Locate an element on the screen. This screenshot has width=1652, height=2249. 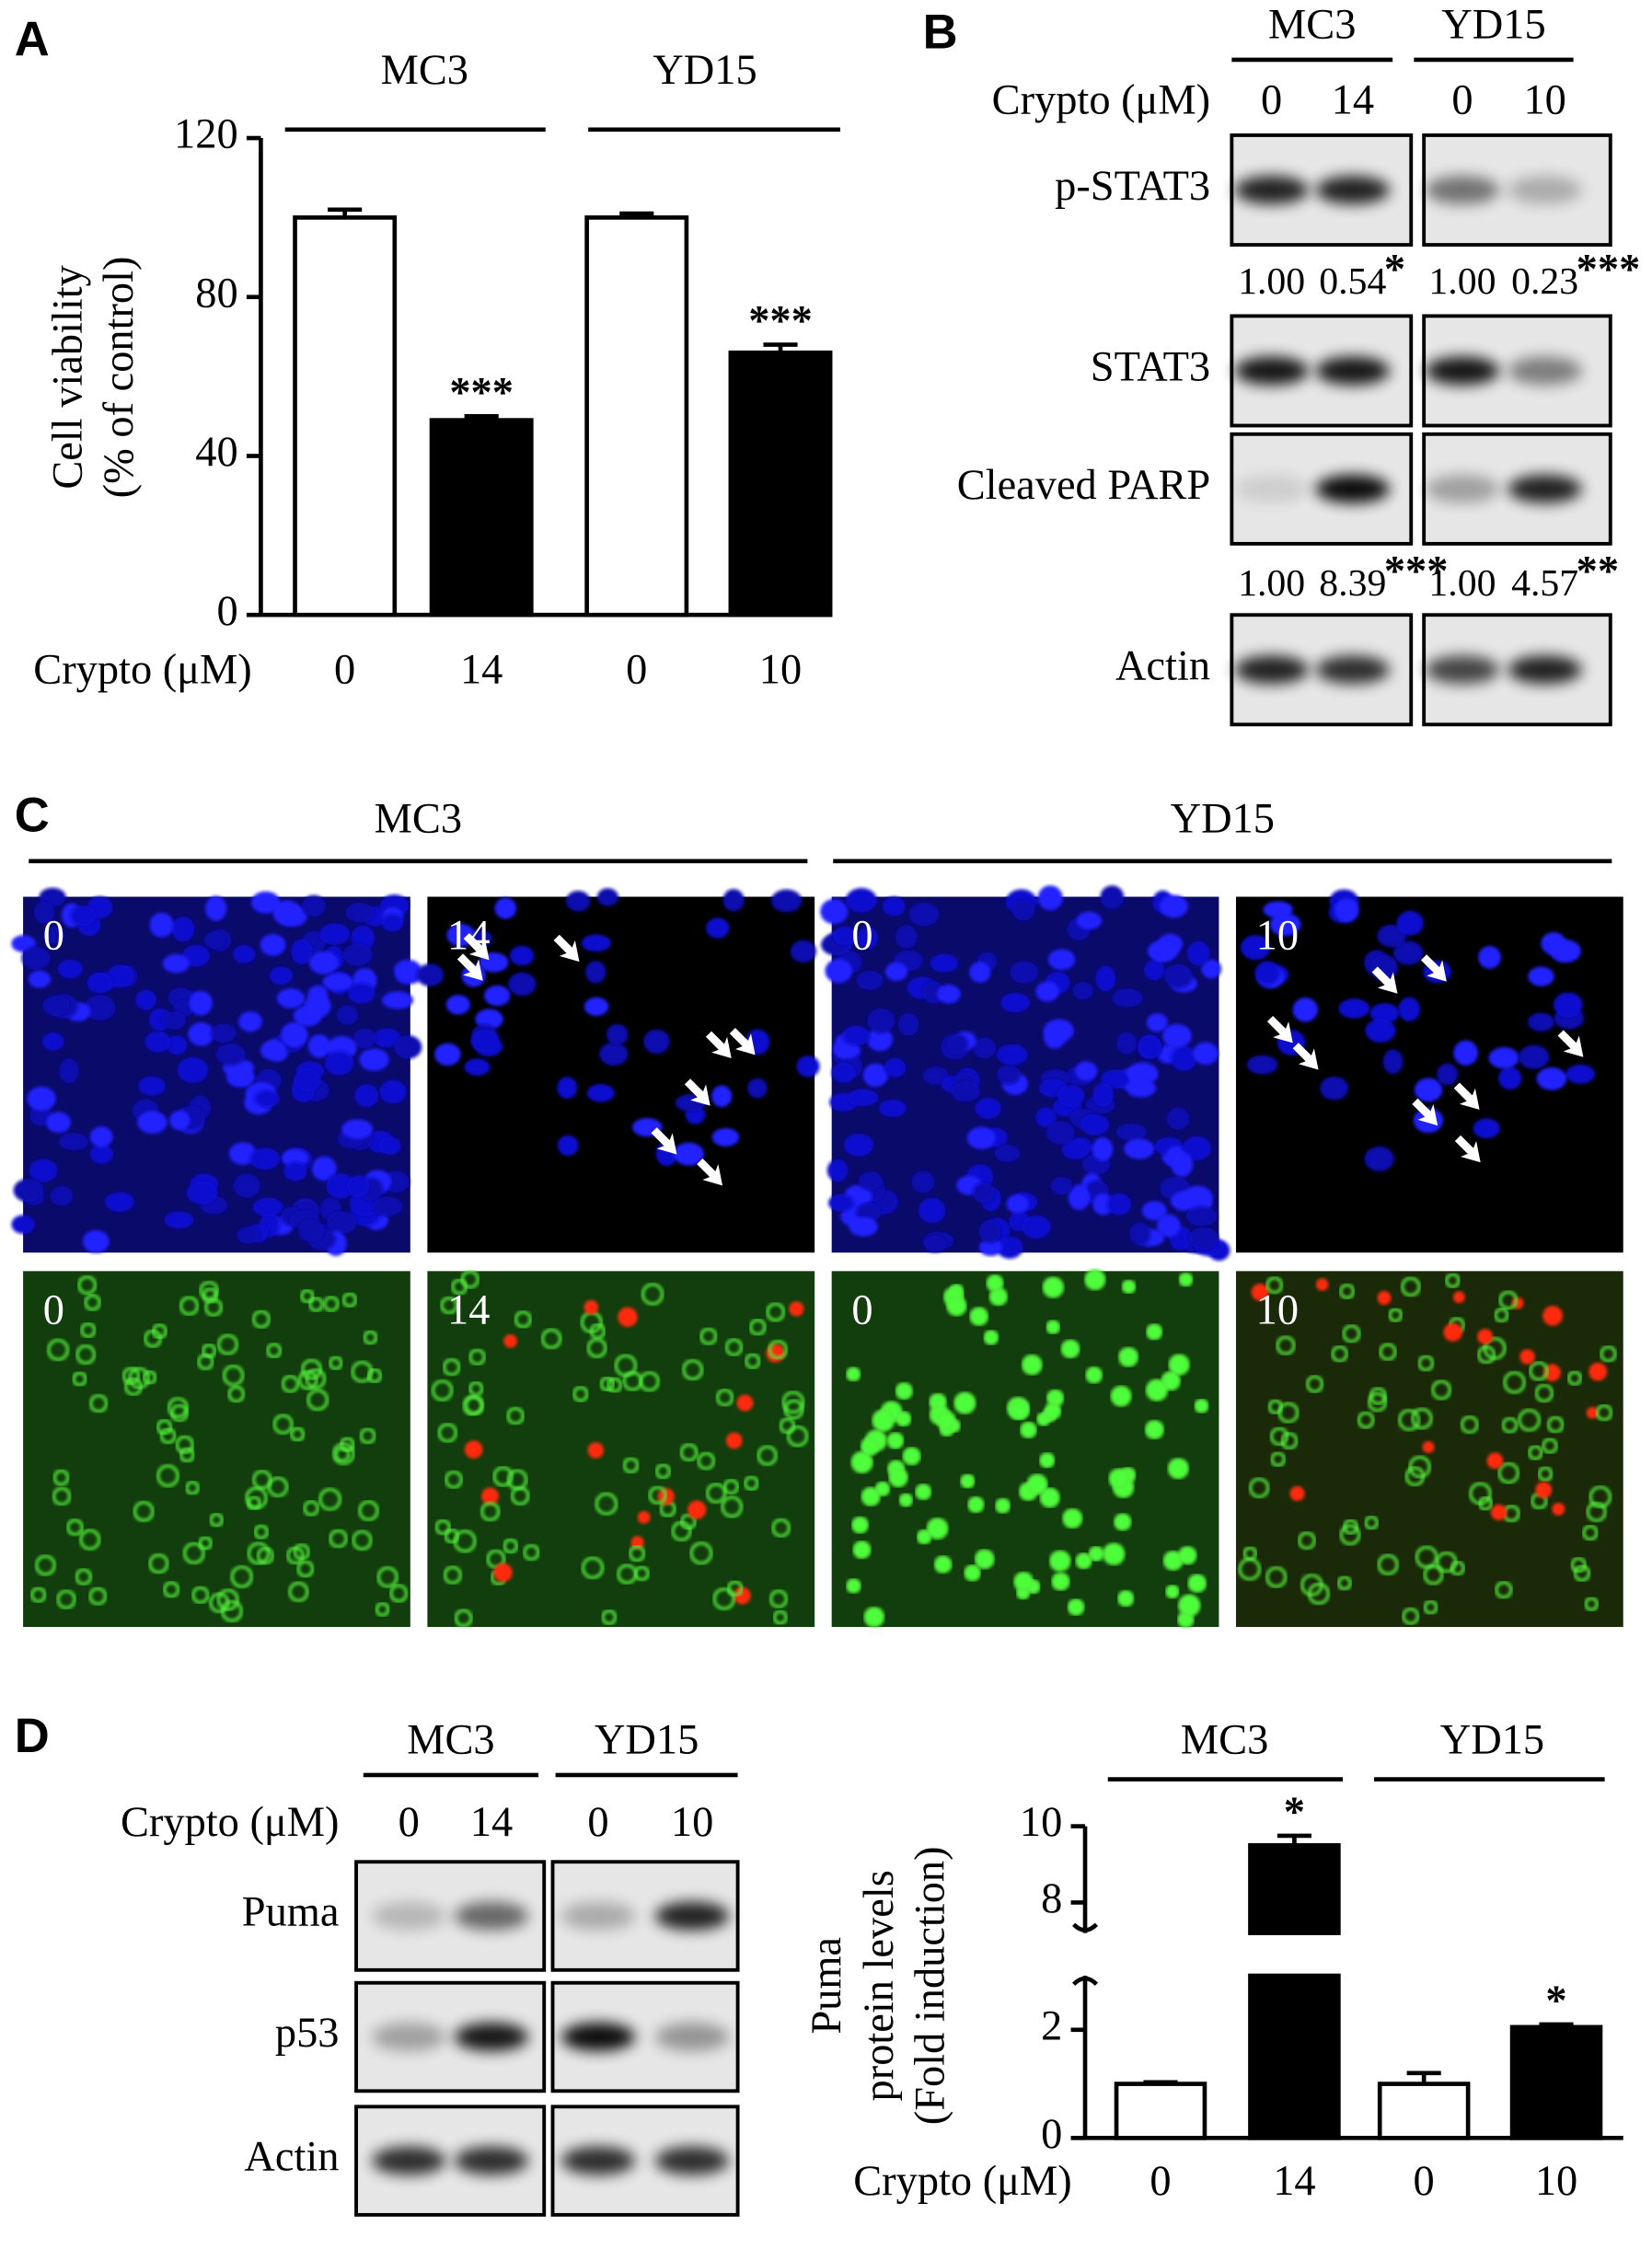
y-axis-label: (% of control) is located at coordinates (119, 378).